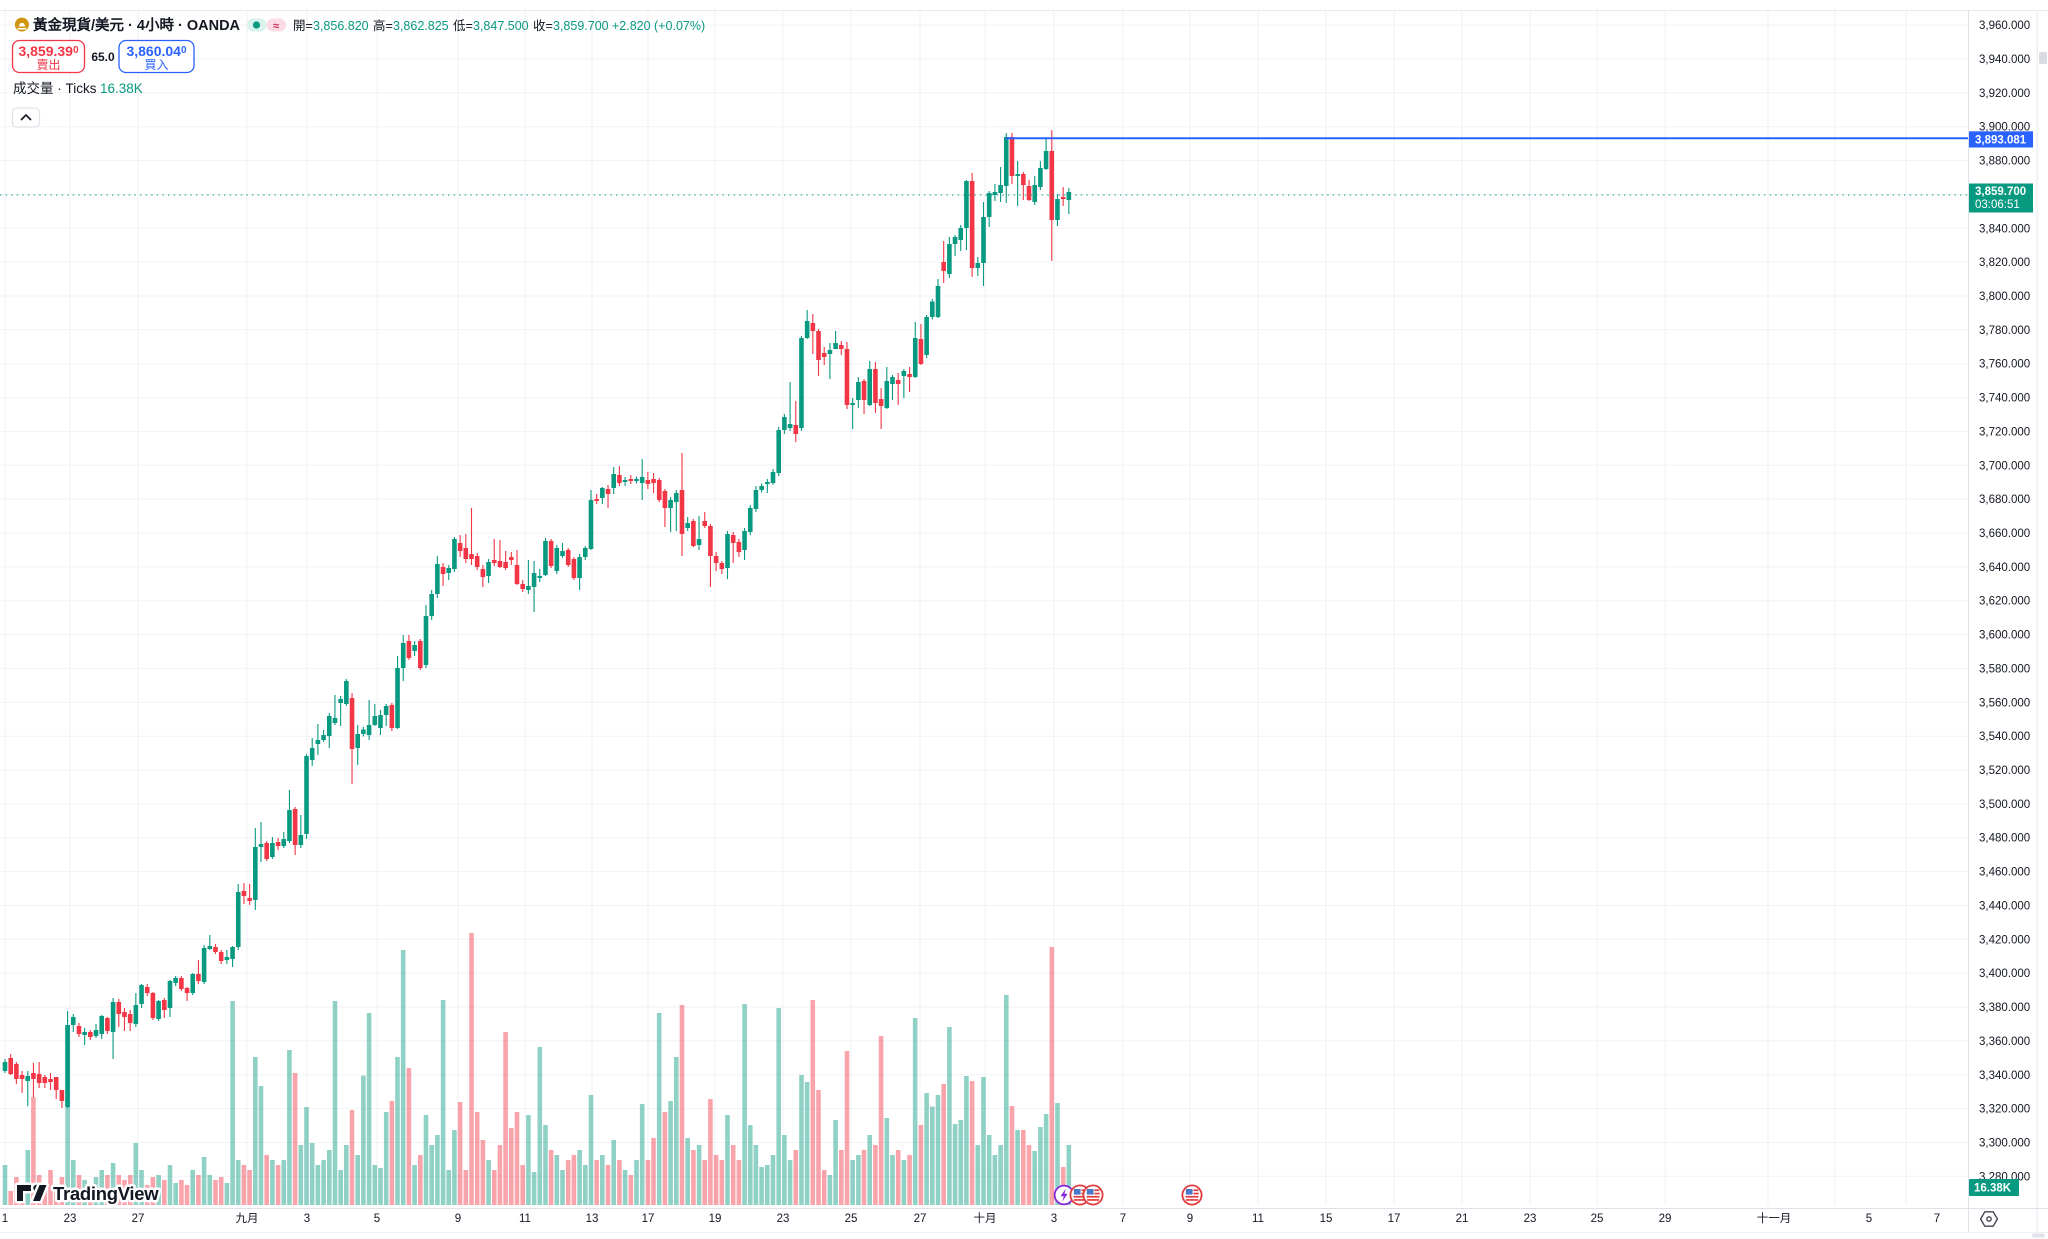 Image resolution: width=2048 pixels, height=1239 pixels. Describe the element at coordinates (715, 1219) in the screenshot. I see `svg-text: 19` at that location.